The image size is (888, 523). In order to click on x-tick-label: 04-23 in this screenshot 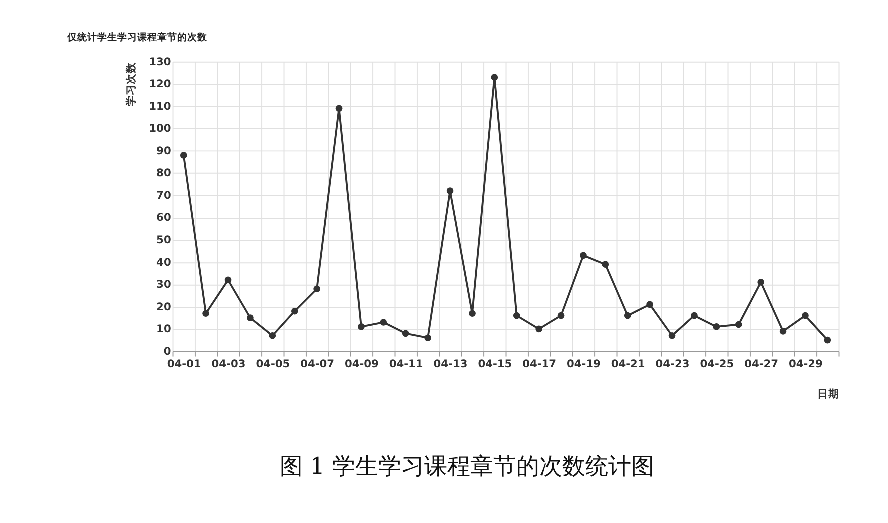, I will do `click(673, 363)`.